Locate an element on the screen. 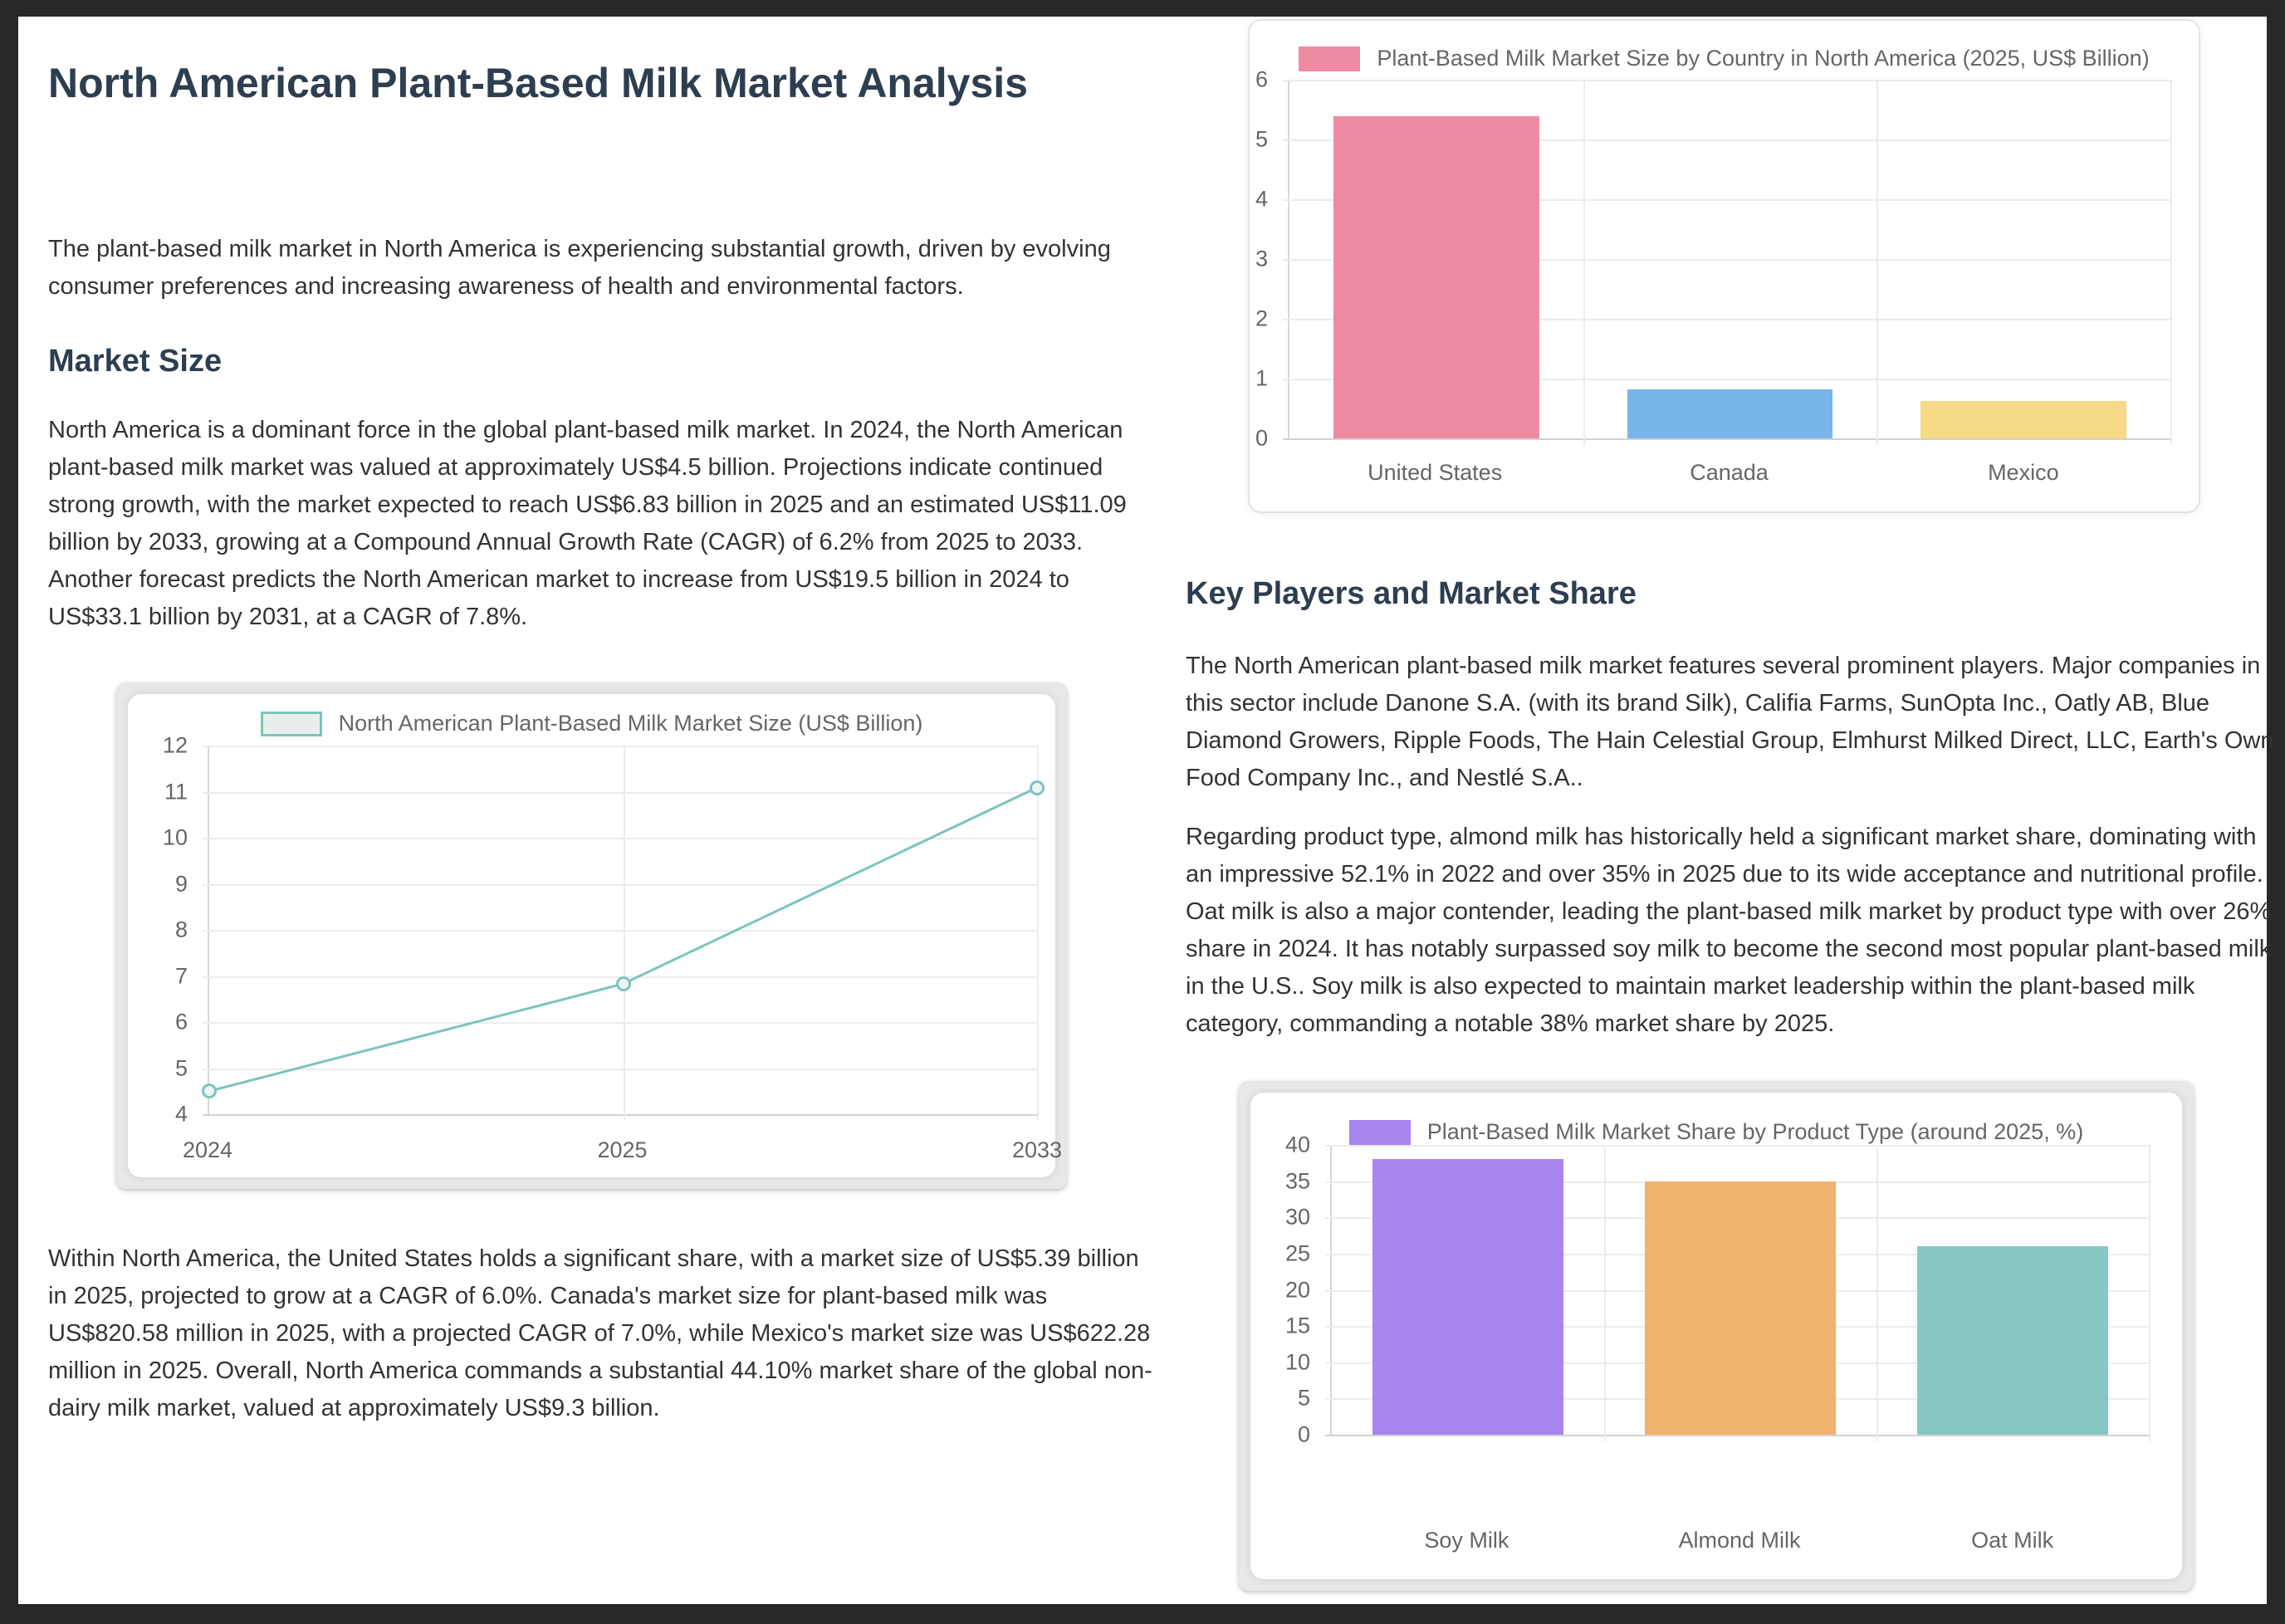 The image size is (2285, 1624). y-tick-label: 1 is located at coordinates (1261, 378).